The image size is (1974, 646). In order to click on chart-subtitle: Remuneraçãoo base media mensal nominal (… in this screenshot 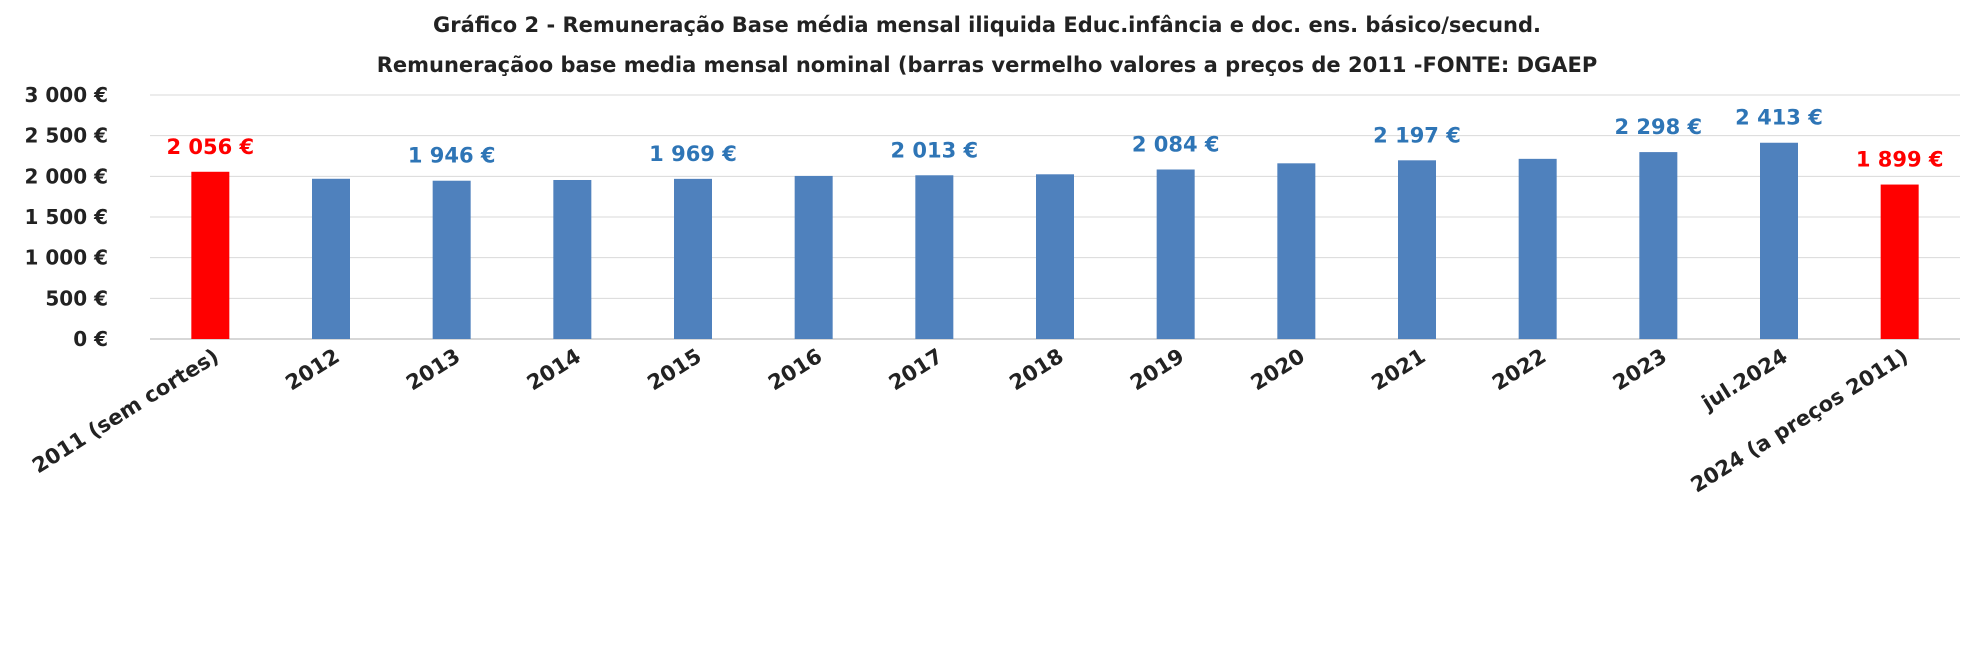, I will do `click(987, 65)`.